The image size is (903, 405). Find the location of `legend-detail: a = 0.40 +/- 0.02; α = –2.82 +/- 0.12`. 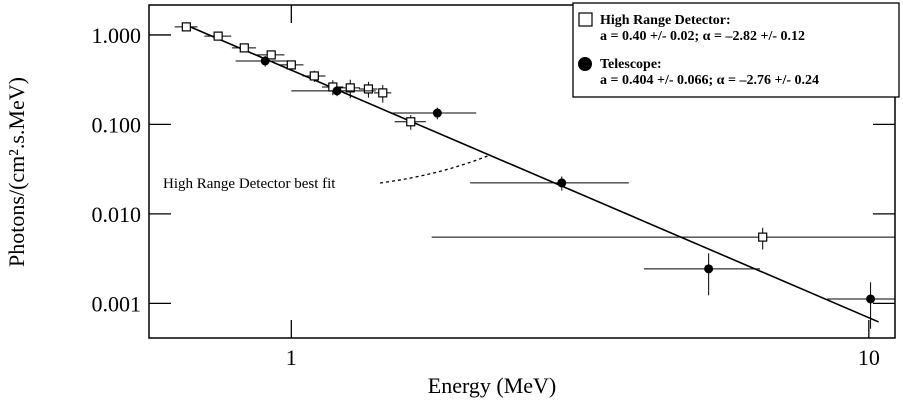

legend-detail: a = 0.40 +/- 0.02; α = –2.82 +/- 0.12 is located at coordinates (702, 36).